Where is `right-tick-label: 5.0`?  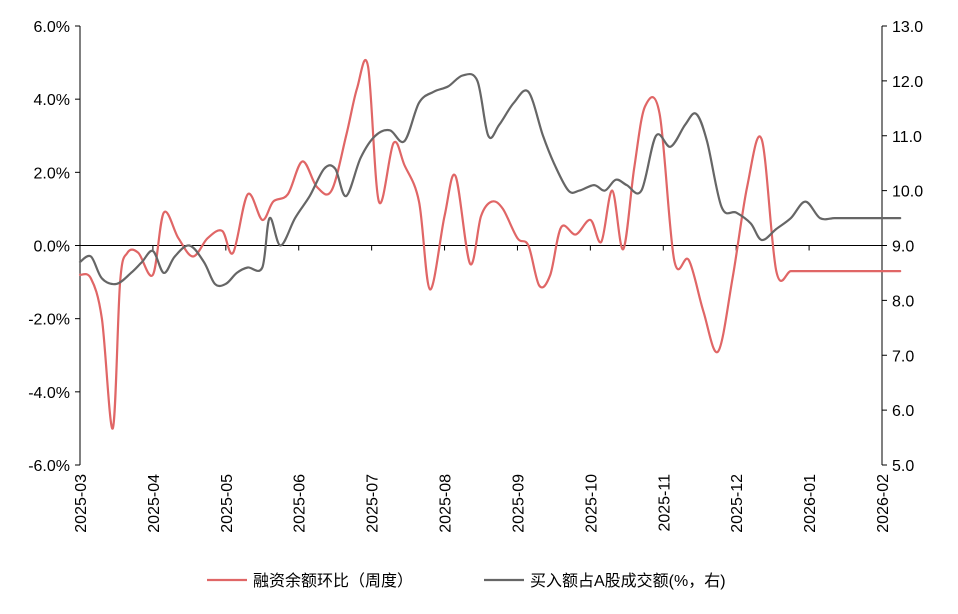 right-tick-label: 5.0 is located at coordinates (903, 466).